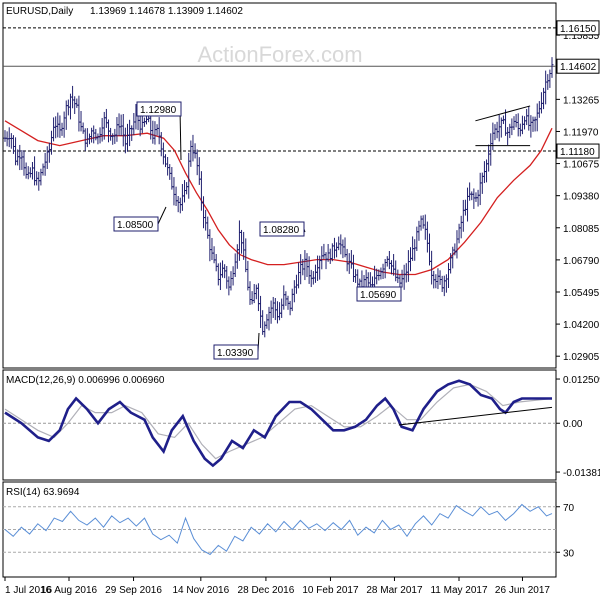  Describe the element at coordinates (581, 293) in the screenshot. I see `price-ytick-label: 1.05495` at that location.